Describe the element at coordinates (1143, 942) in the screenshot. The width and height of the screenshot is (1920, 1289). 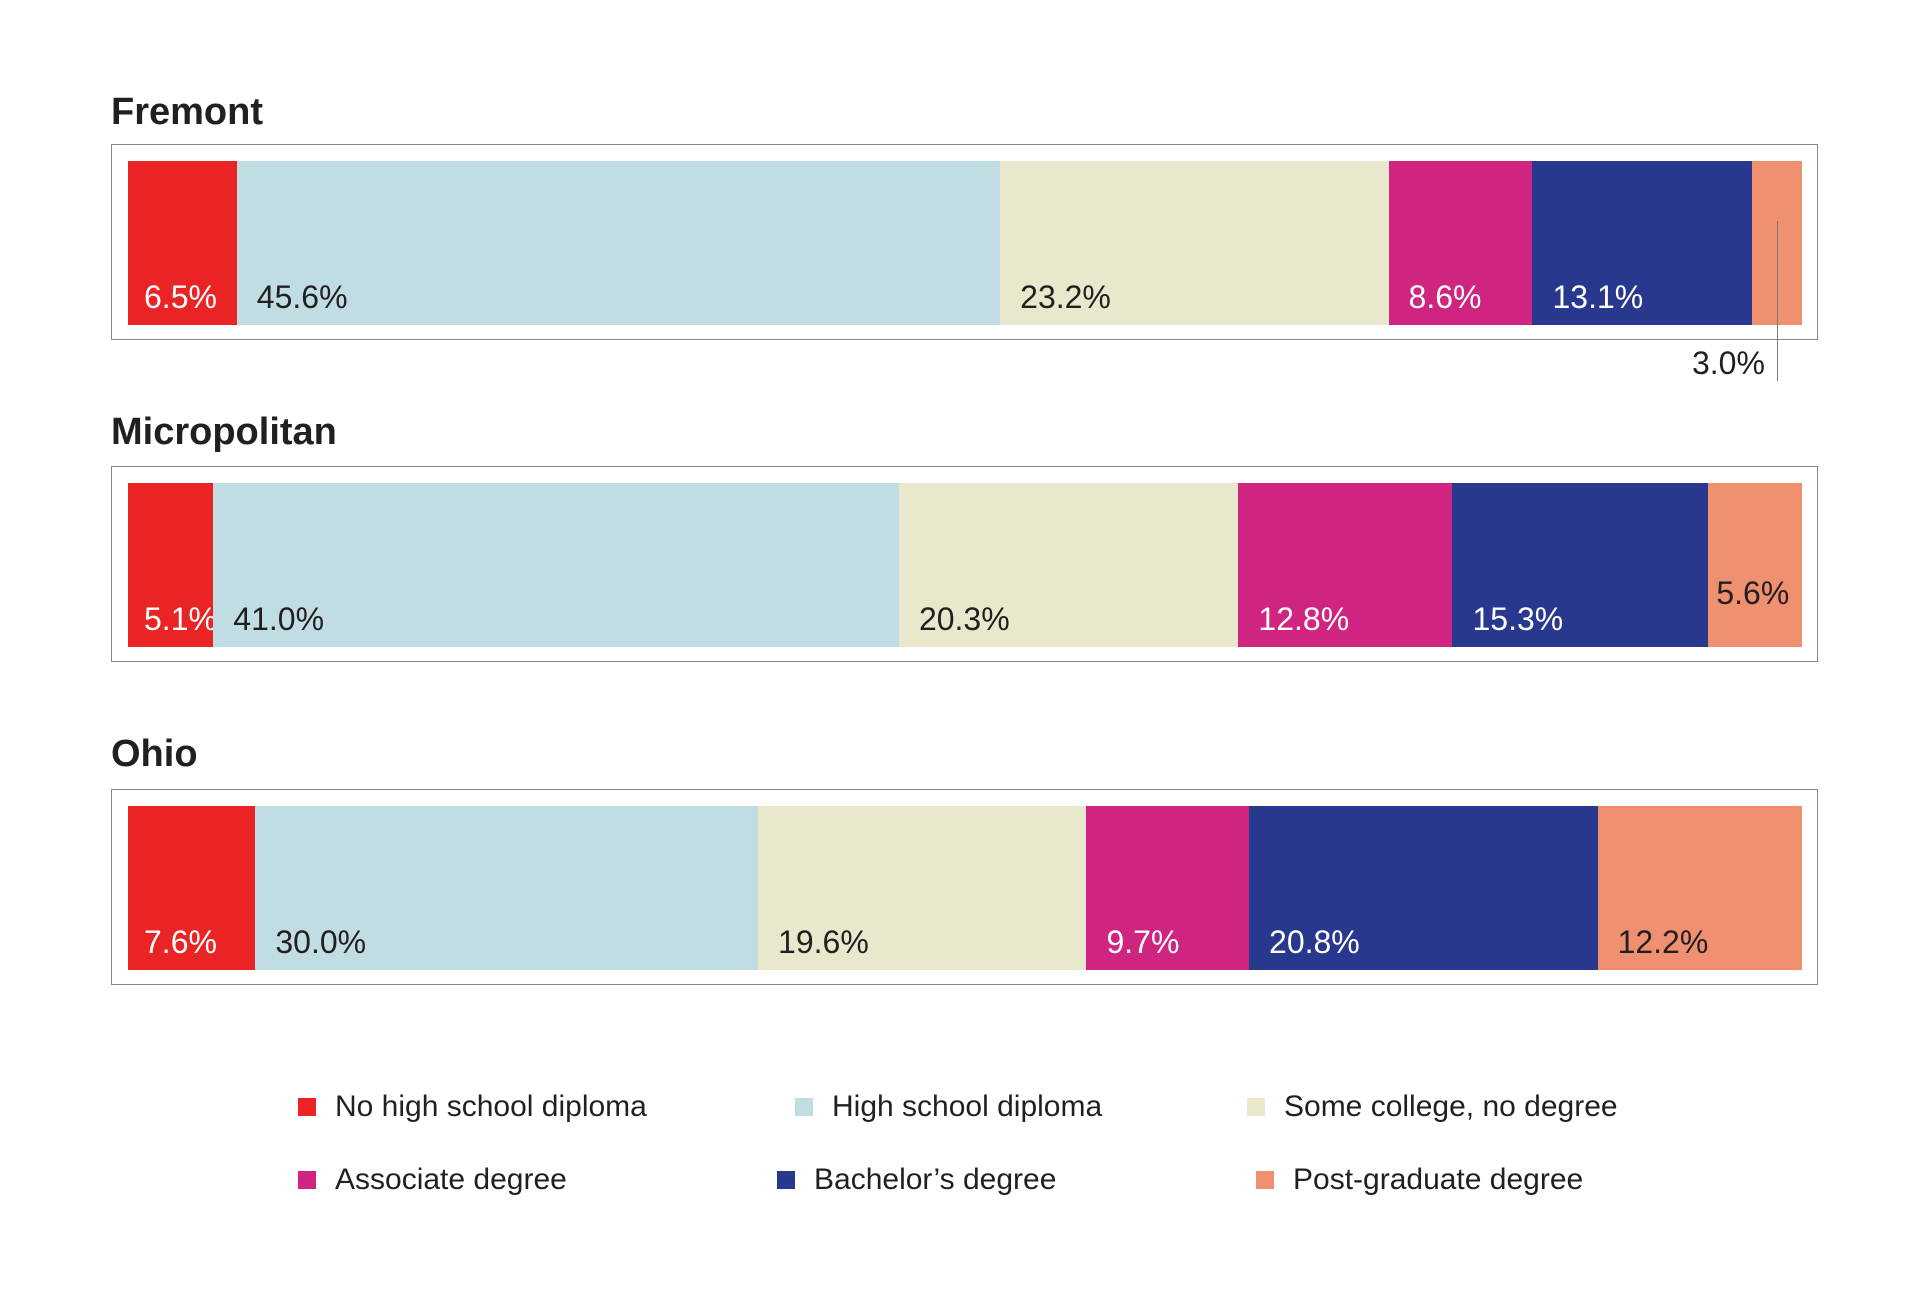
I see `data-label: 9.7%` at that location.